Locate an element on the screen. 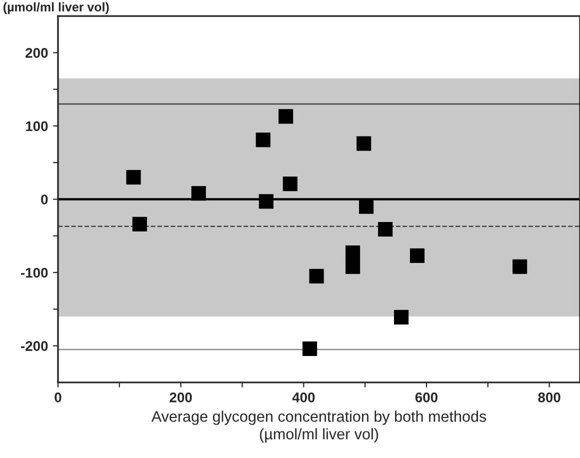  y-tick-label: 100 is located at coordinates (37, 126).